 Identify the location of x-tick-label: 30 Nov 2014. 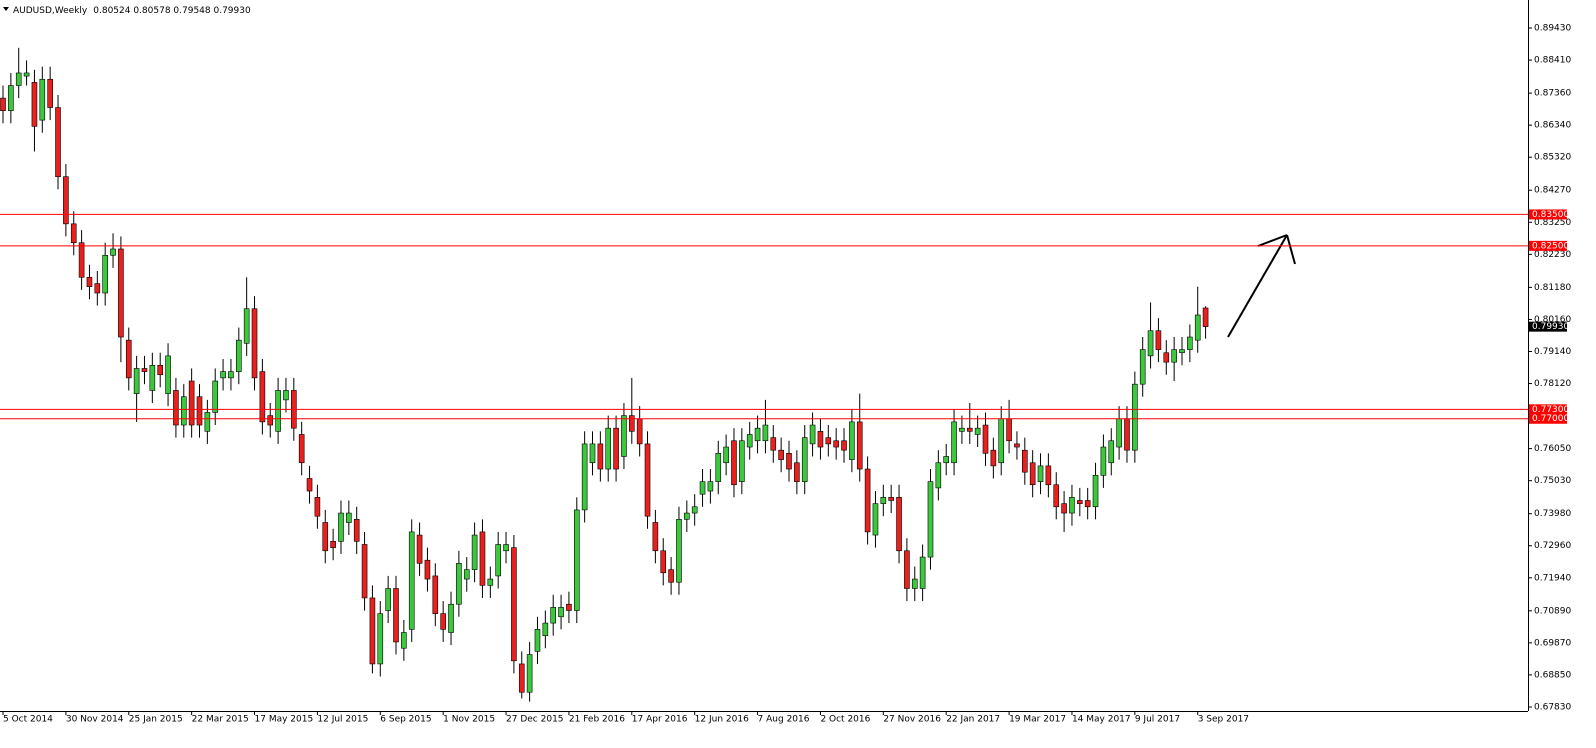
(95, 720).